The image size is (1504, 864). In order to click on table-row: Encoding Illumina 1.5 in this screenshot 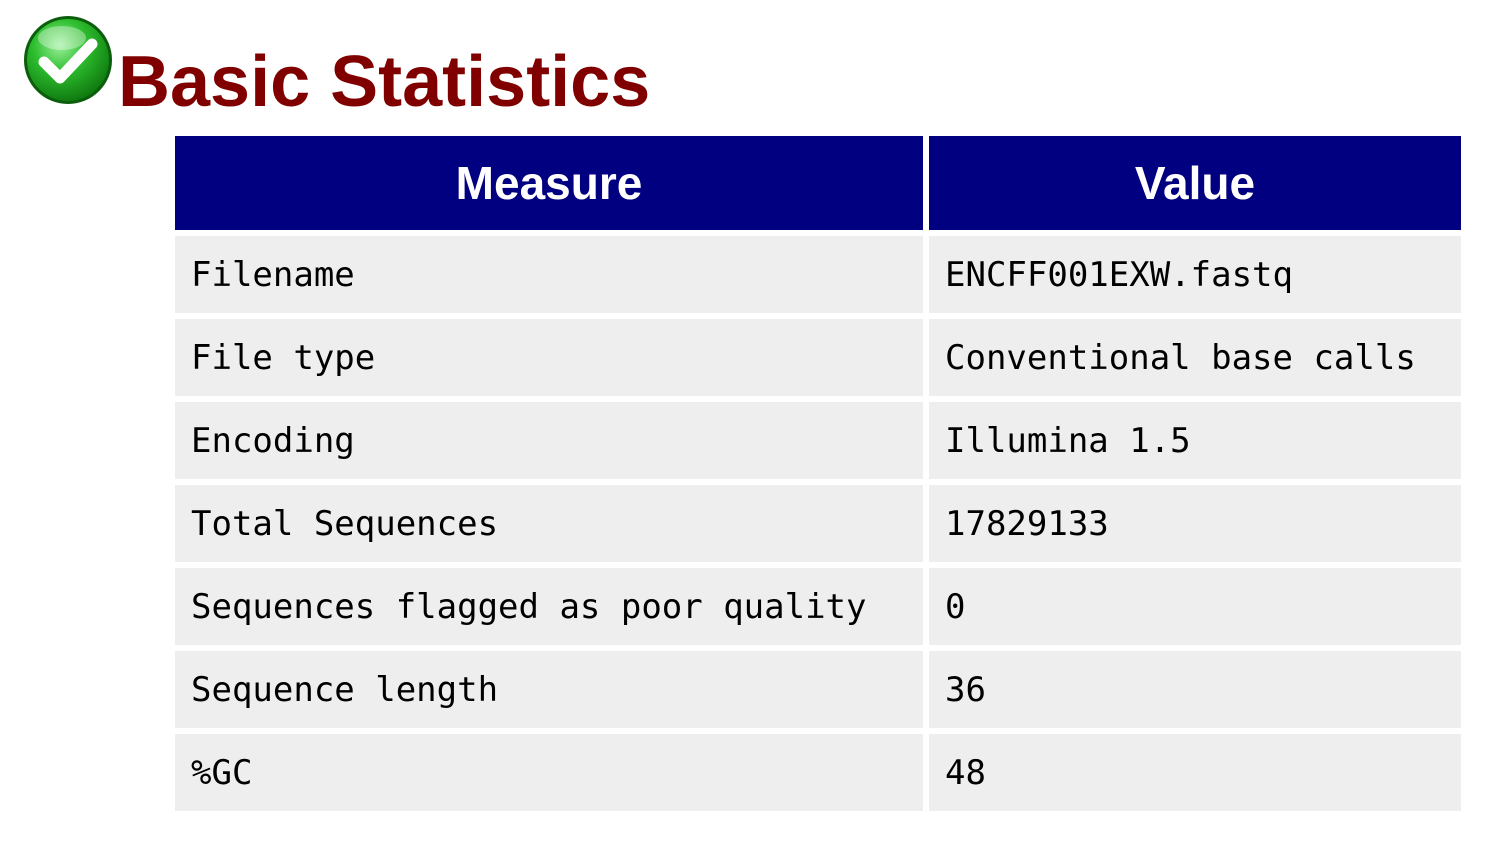, I will do `click(818, 440)`.